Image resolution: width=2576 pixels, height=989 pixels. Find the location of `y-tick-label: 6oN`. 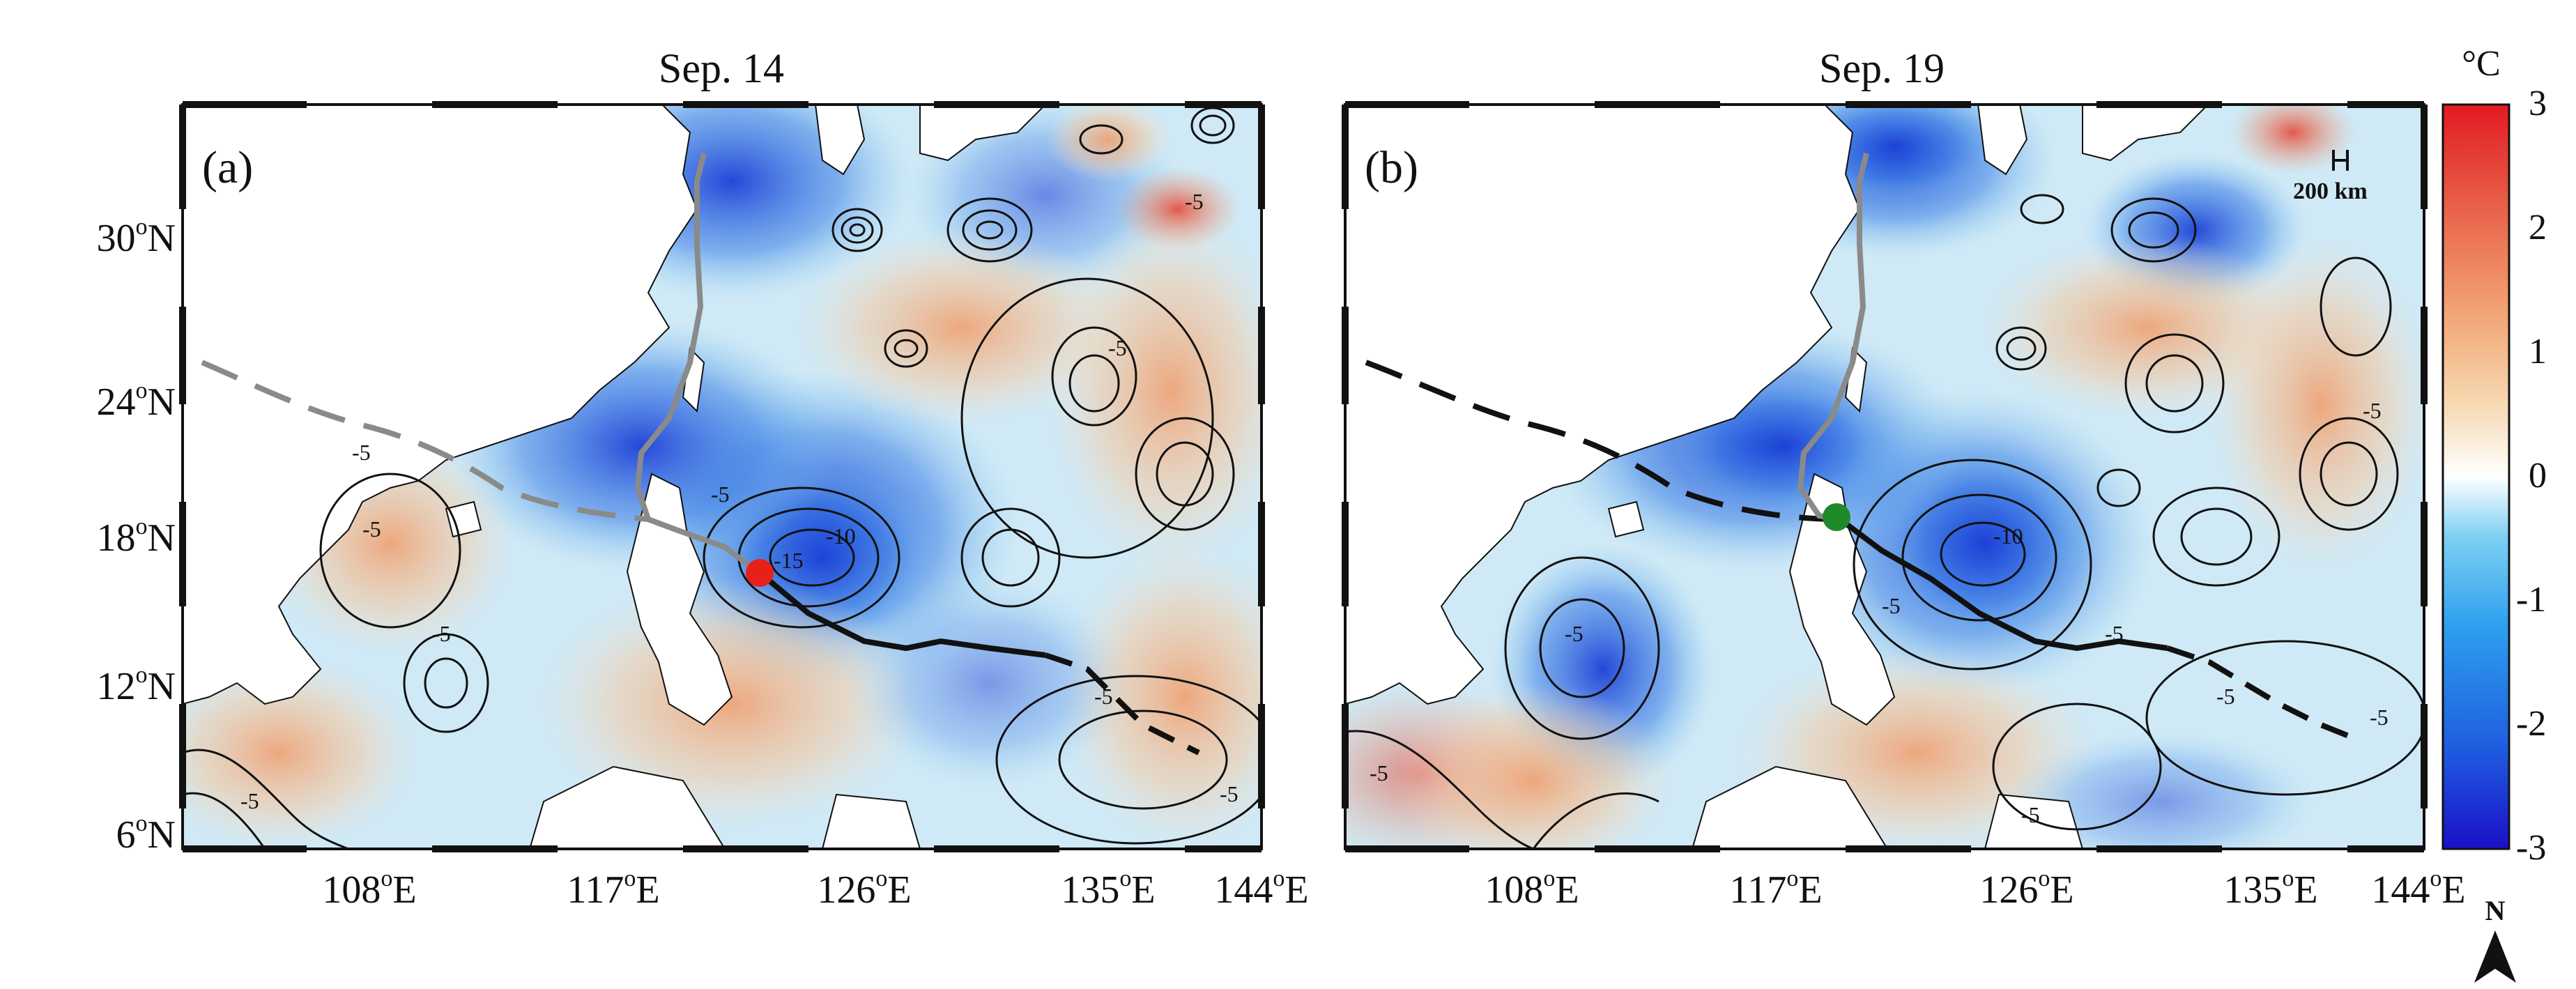

y-tick-label: 6oN is located at coordinates (146, 834).